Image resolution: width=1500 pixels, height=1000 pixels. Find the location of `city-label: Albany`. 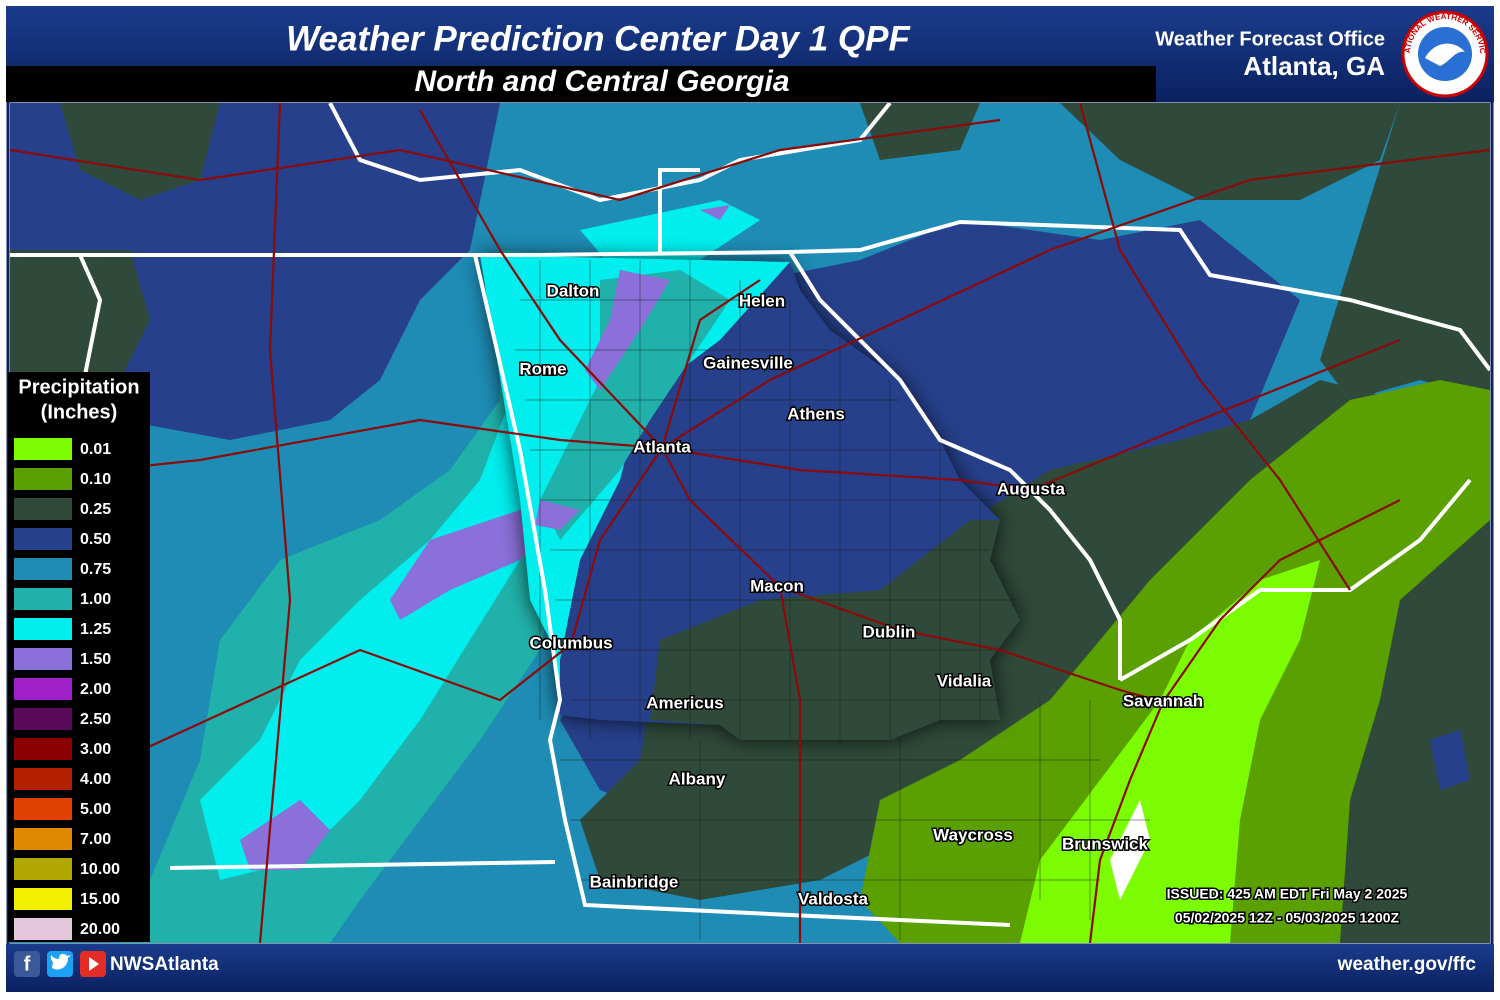

city-label: Albany is located at coordinates (697, 778).